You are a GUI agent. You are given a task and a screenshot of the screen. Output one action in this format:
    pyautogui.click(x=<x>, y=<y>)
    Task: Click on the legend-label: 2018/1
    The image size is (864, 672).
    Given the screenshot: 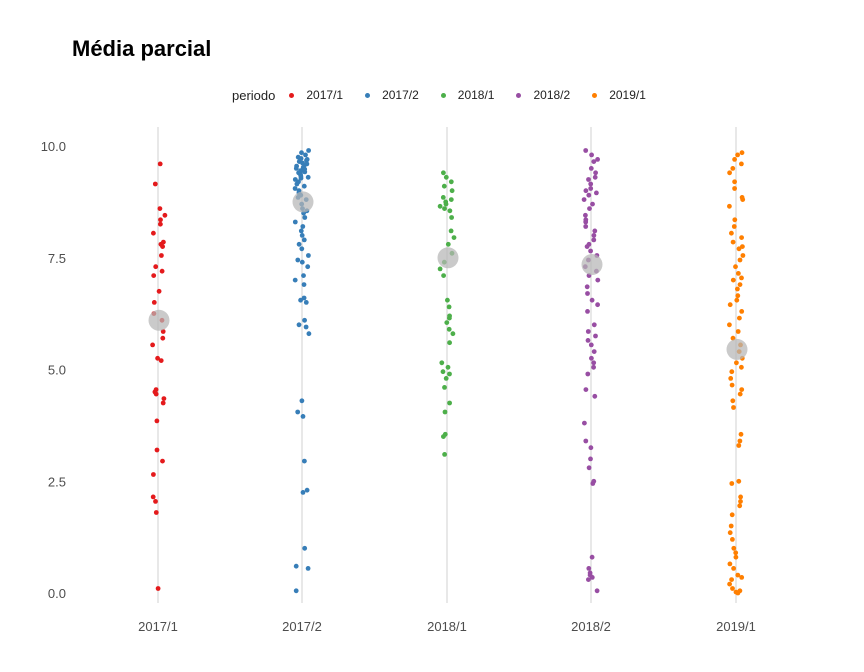 What is the action you would take?
    pyautogui.click(x=476, y=95)
    